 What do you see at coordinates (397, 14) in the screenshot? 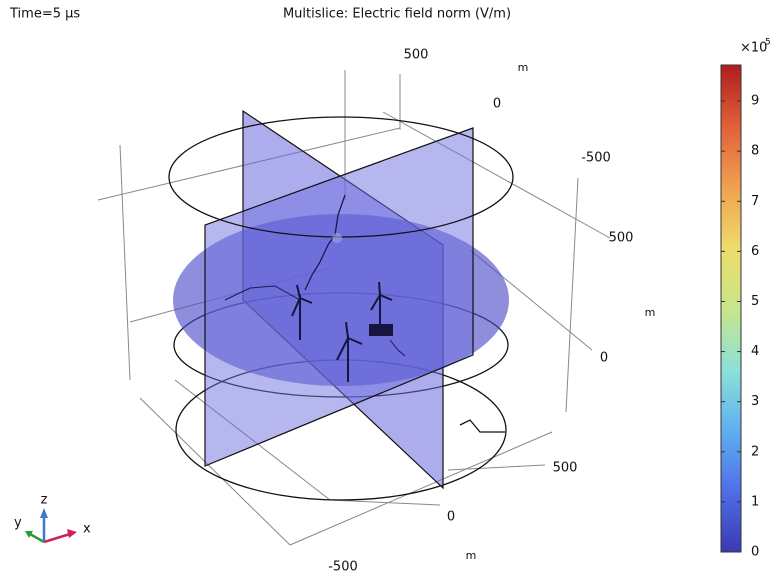
I see `chart-title: Multislice: Electric field norm (V/m)` at bounding box center [397, 14].